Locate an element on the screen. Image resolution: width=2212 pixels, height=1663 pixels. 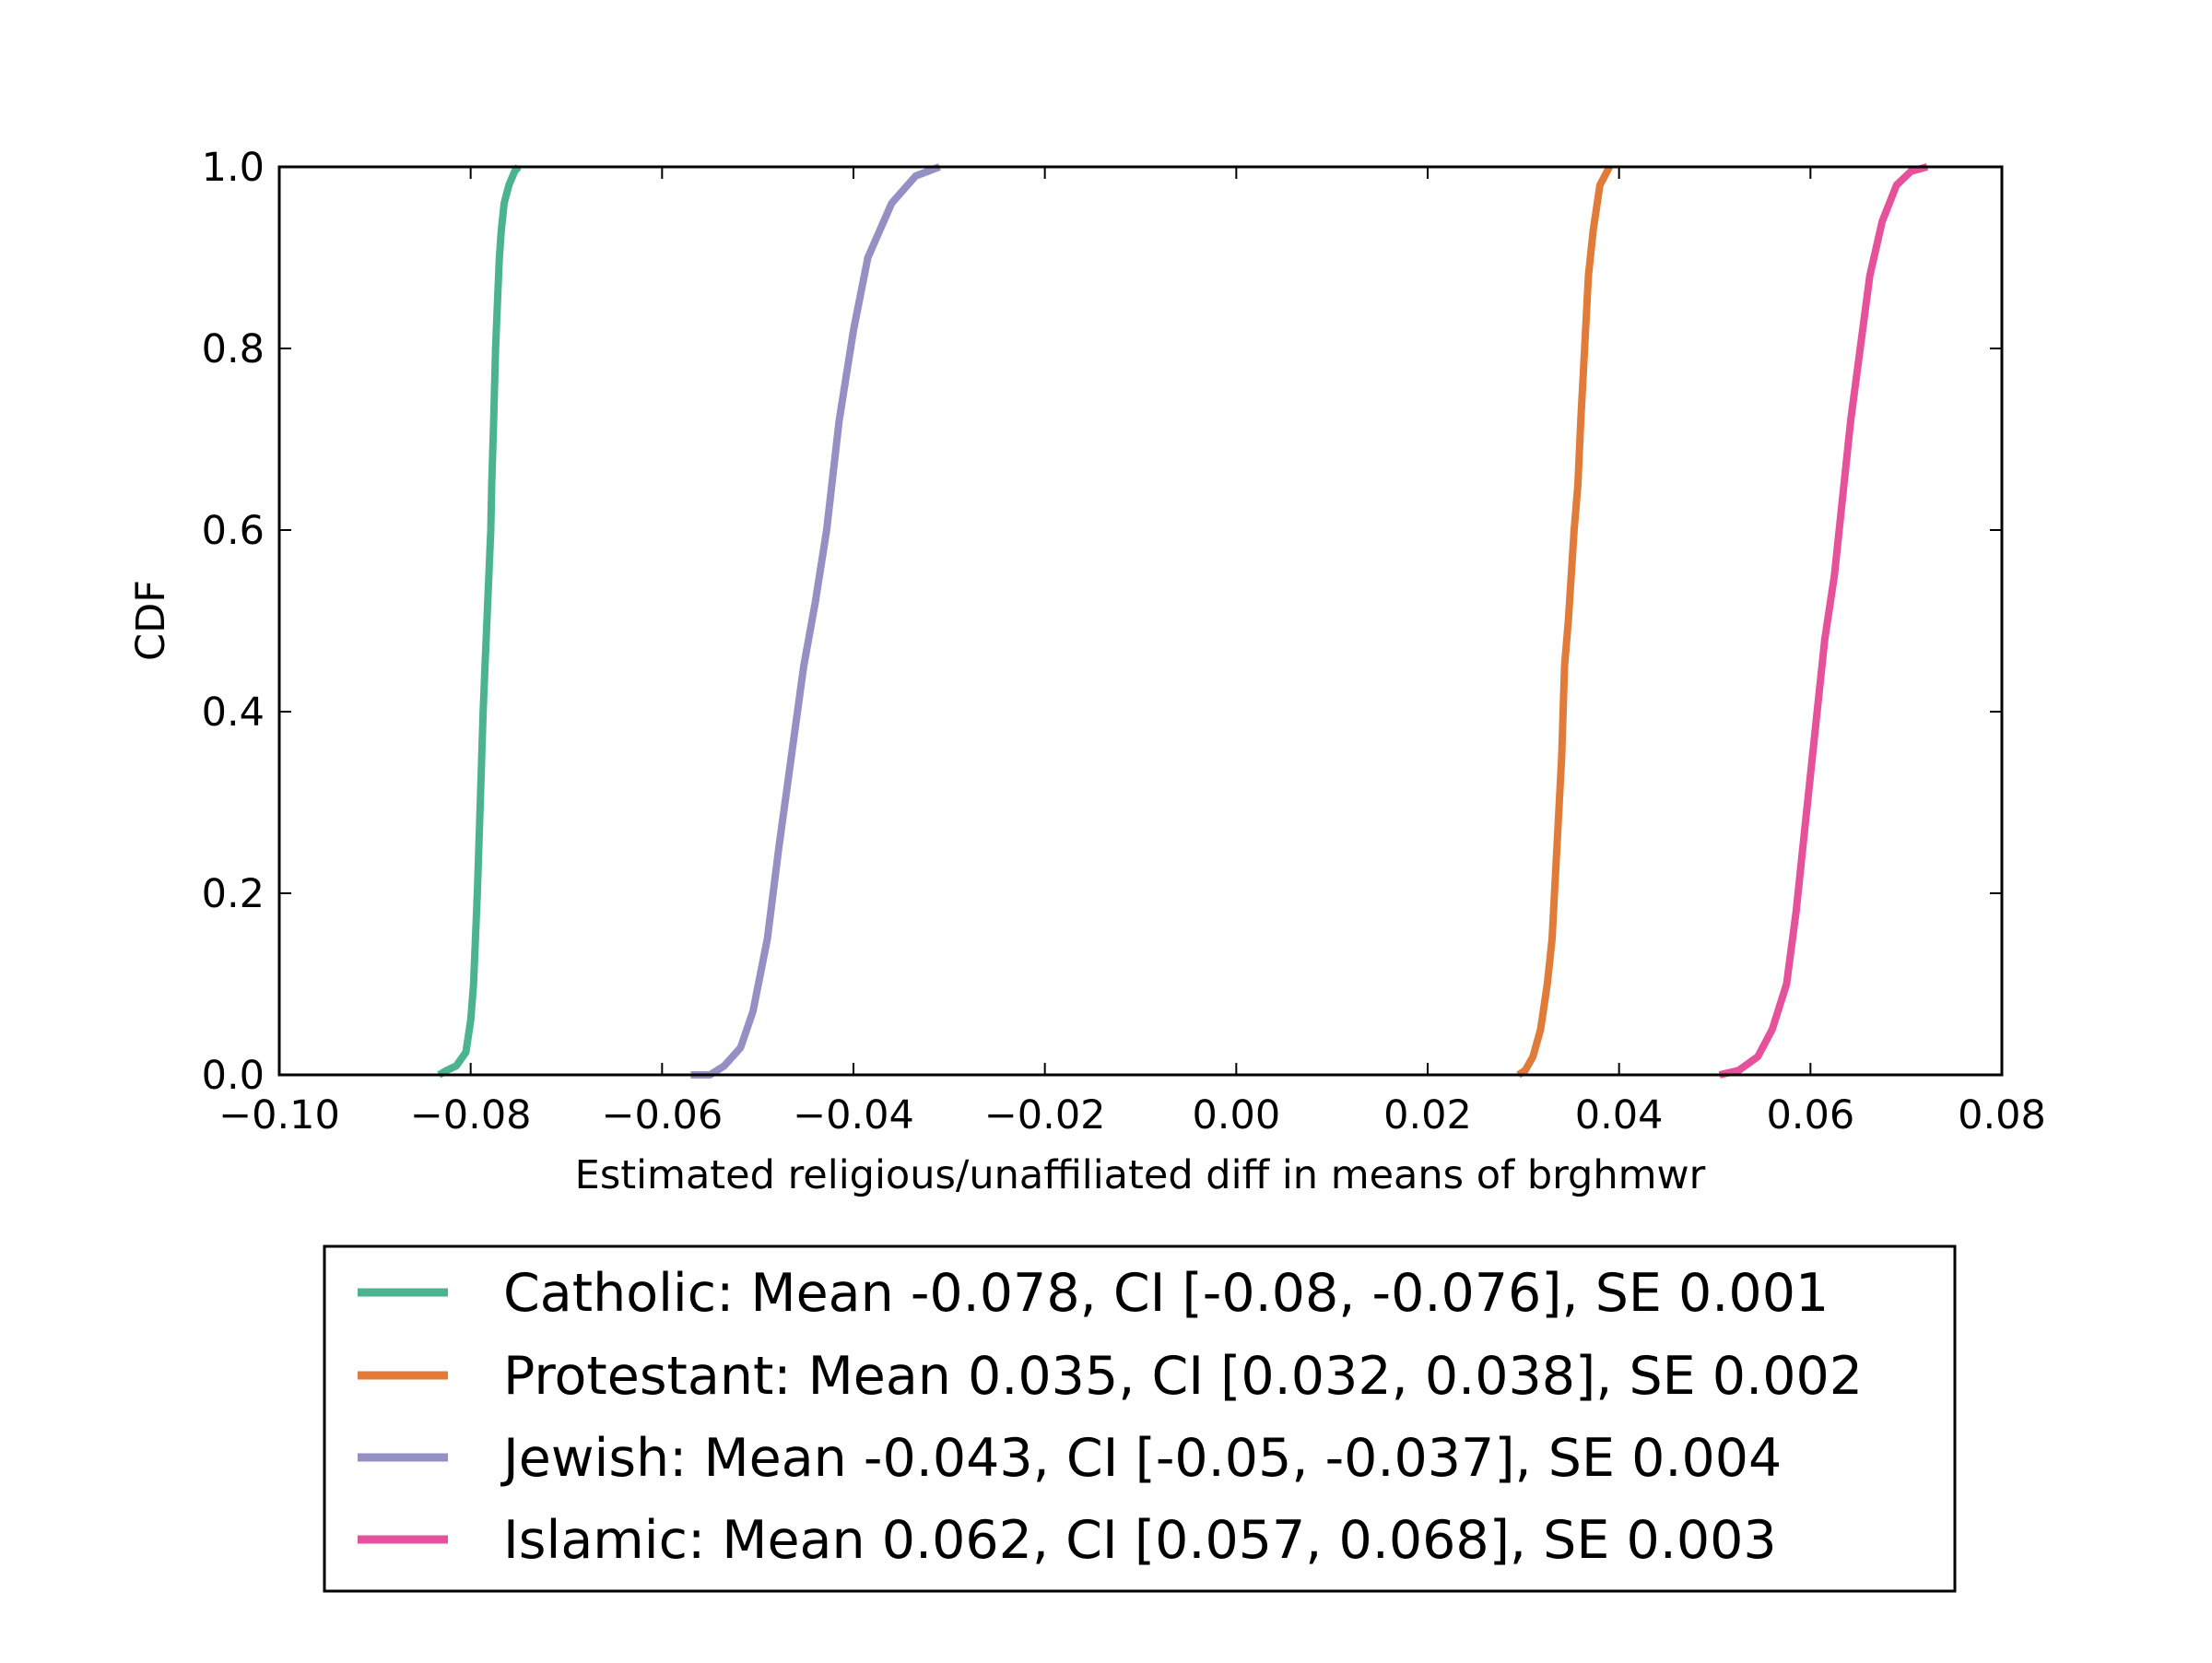
y-tick-label: 0.0 is located at coordinates (233, 1076).